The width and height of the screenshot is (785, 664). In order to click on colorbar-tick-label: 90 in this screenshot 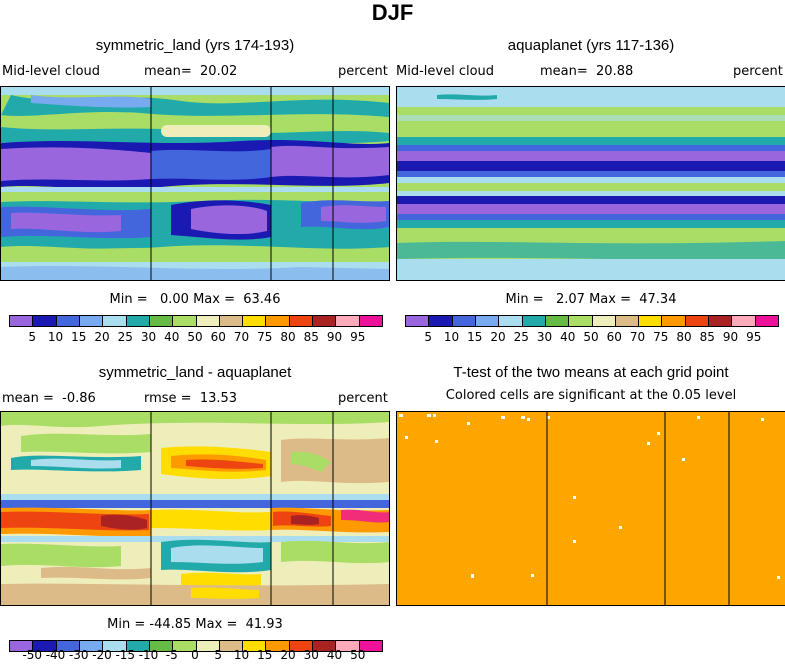, I will do `click(334, 337)`.